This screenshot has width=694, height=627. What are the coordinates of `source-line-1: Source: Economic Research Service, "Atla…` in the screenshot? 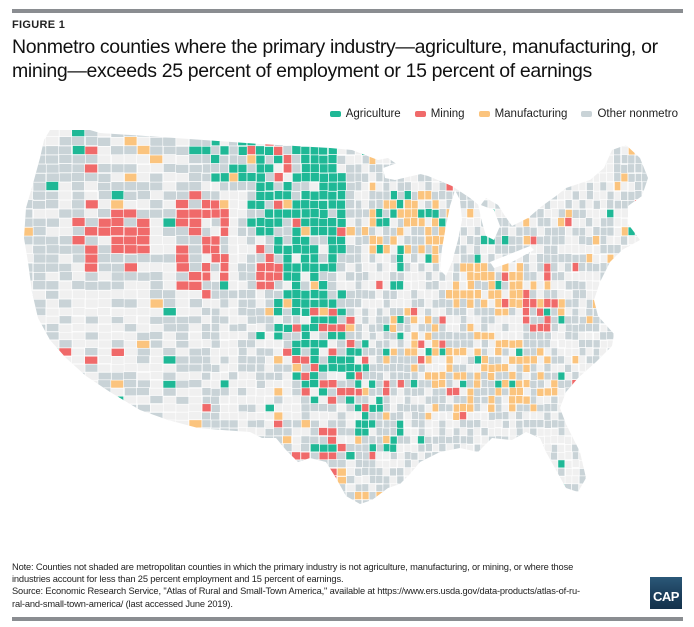 It's located at (296, 591).